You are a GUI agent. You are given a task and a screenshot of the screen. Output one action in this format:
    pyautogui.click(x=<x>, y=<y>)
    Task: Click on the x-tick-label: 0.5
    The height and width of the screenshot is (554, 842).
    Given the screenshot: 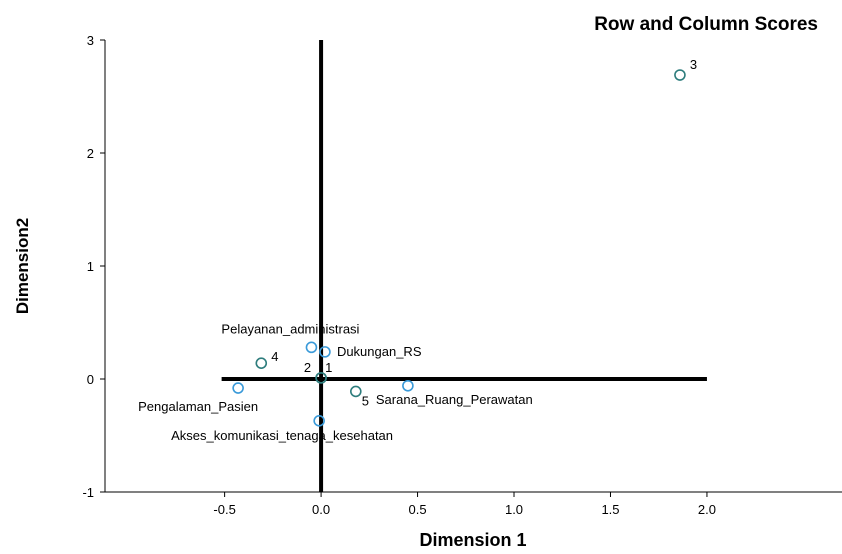 What is the action you would take?
    pyautogui.click(x=418, y=509)
    